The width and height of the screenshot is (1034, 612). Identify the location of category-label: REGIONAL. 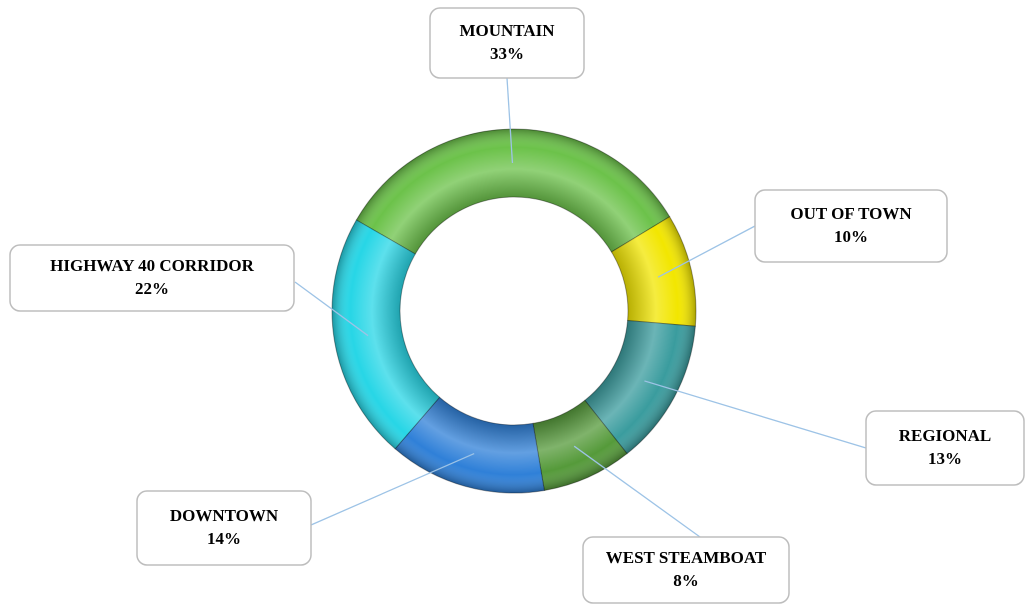
(945, 435).